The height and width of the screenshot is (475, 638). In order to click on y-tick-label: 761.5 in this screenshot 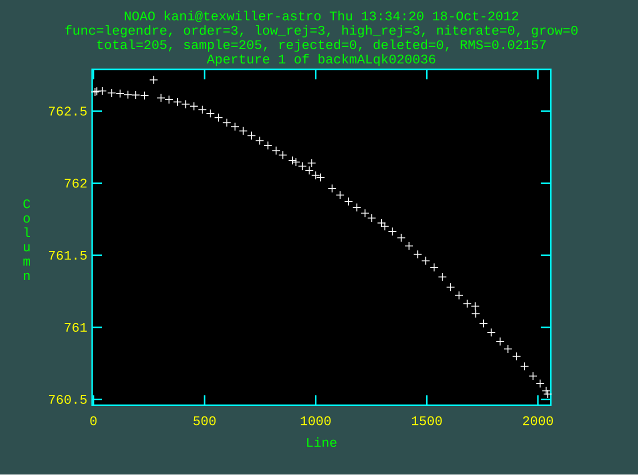, I will do `click(67, 255)`.